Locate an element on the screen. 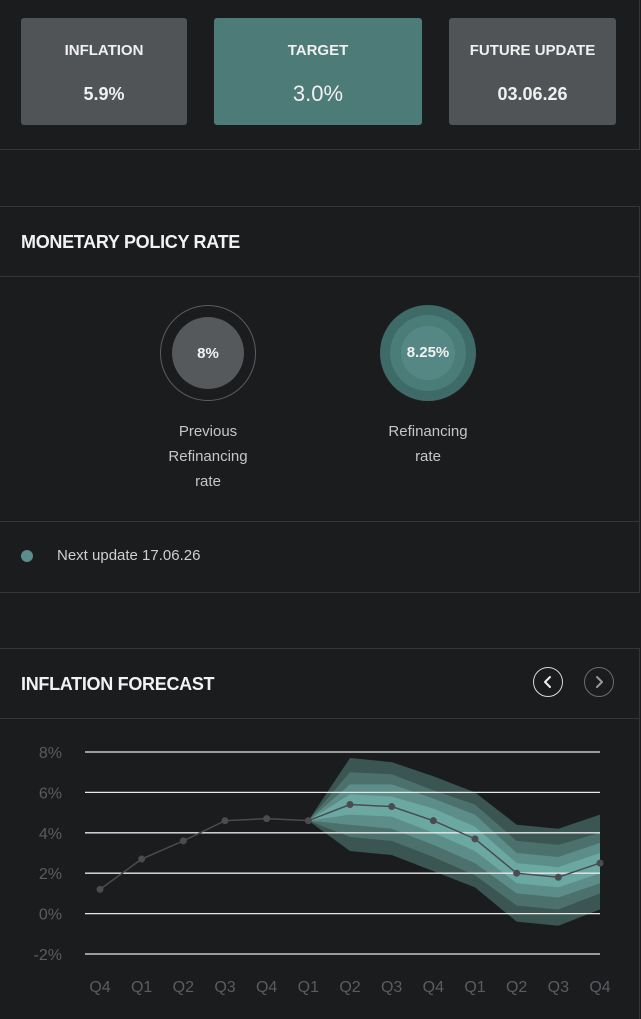  future-update-card: FUTURE UPDATE 03.06.26 is located at coordinates (532, 71).